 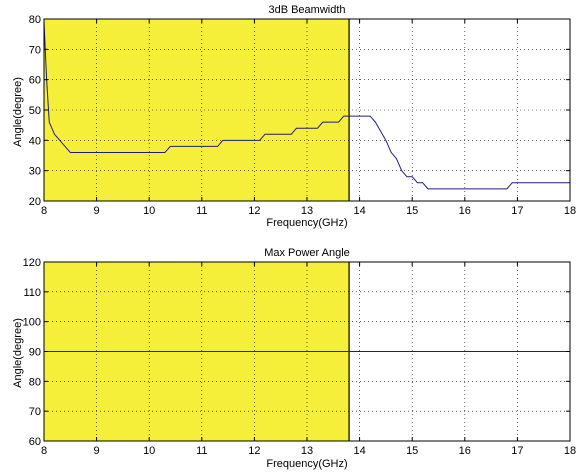 What do you see at coordinates (465, 211) in the screenshot?
I see `beamwidth-x-tick-label: 16` at bounding box center [465, 211].